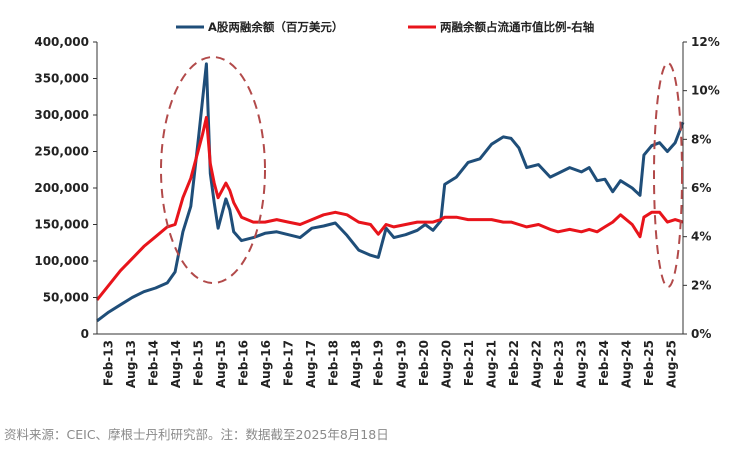  Describe the element at coordinates (334, 363) in the screenshot. I see `x-tick-label: Feb-18` at that location.